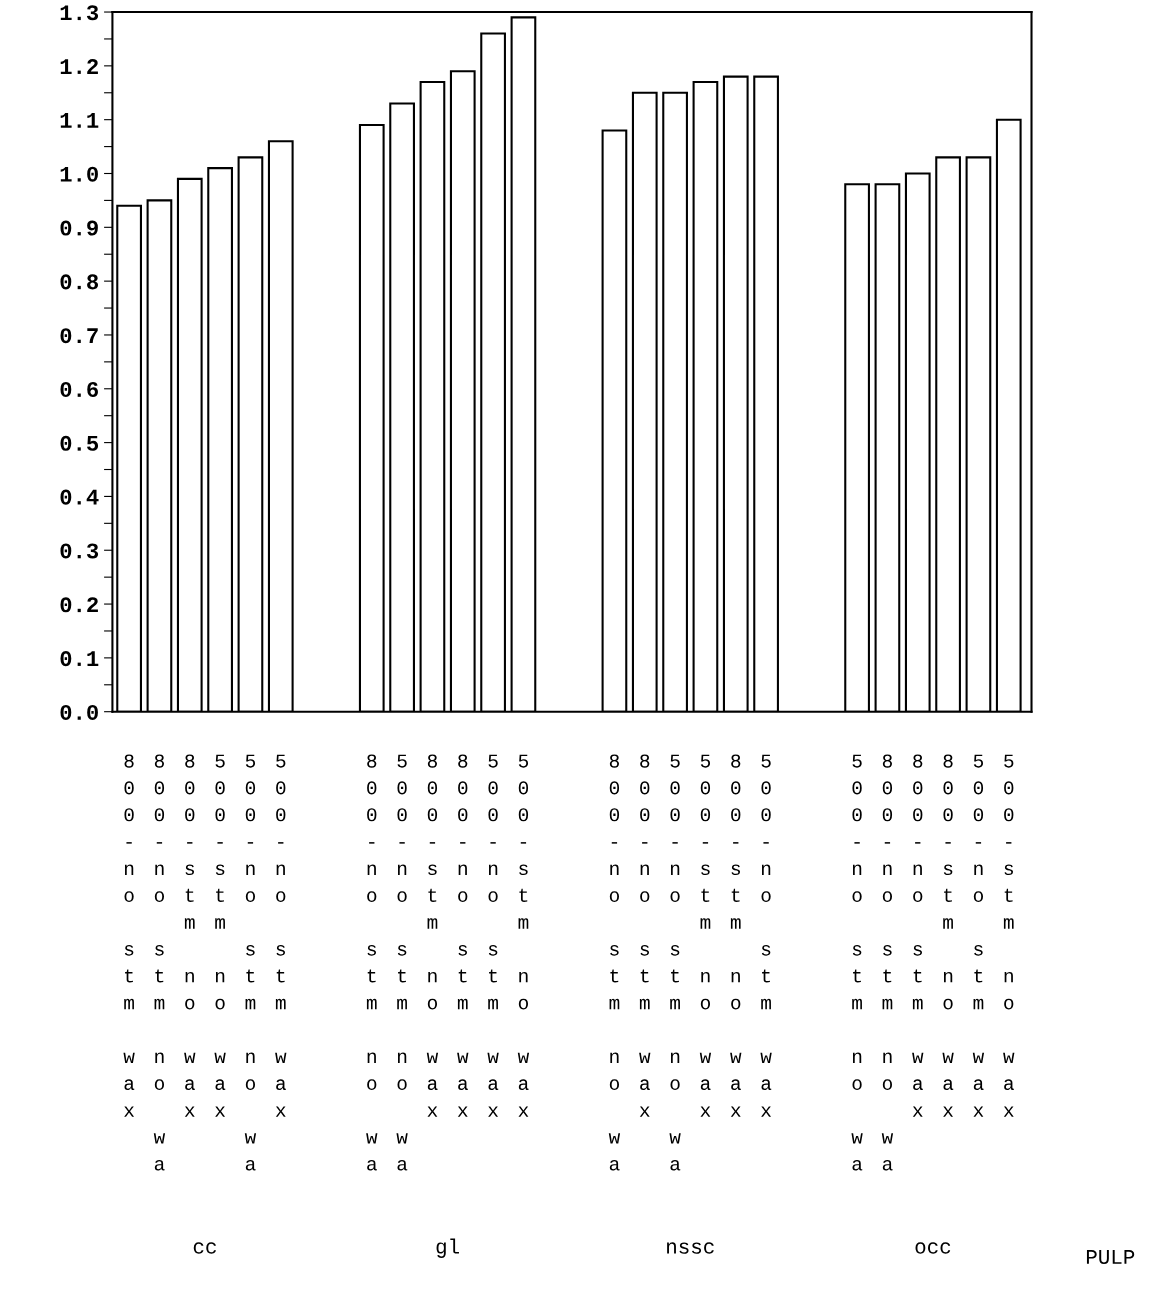  Describe the element at coordinates (79, 712) in the screenshot. I see `y-tick-label: 0.0` at that location.